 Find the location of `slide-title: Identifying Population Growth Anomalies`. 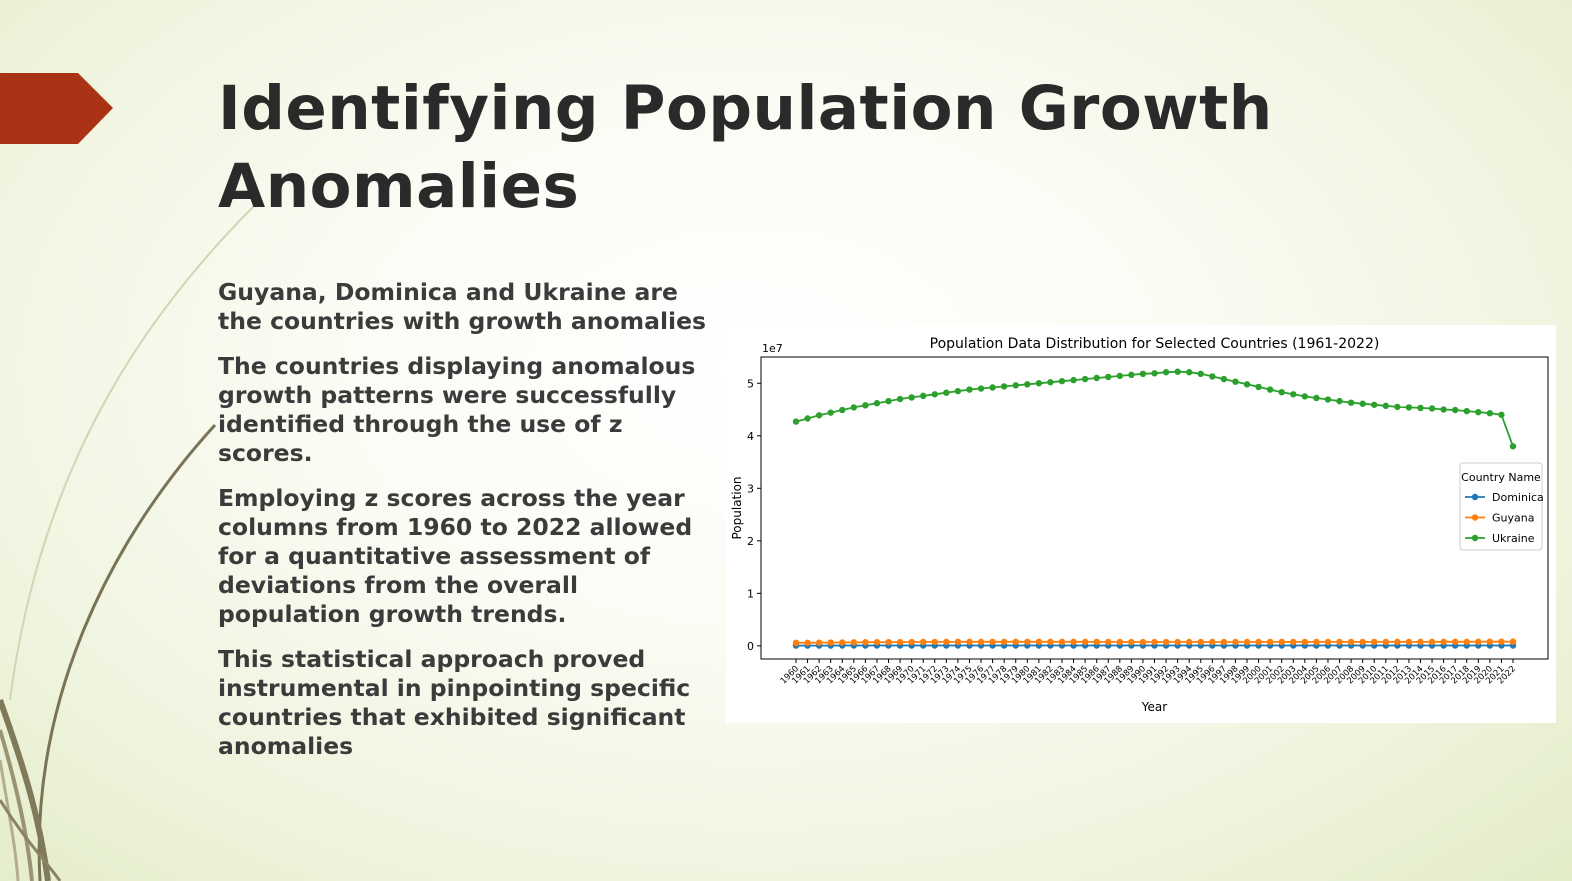

slide-title: Identifying Population Growth Anomalies is located at coordinates (745, 147).